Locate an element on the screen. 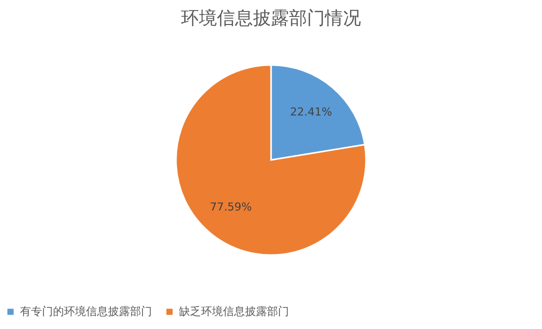  legend-label: 有专门的环境信息披露部门 is located at coordinates (86, 311).